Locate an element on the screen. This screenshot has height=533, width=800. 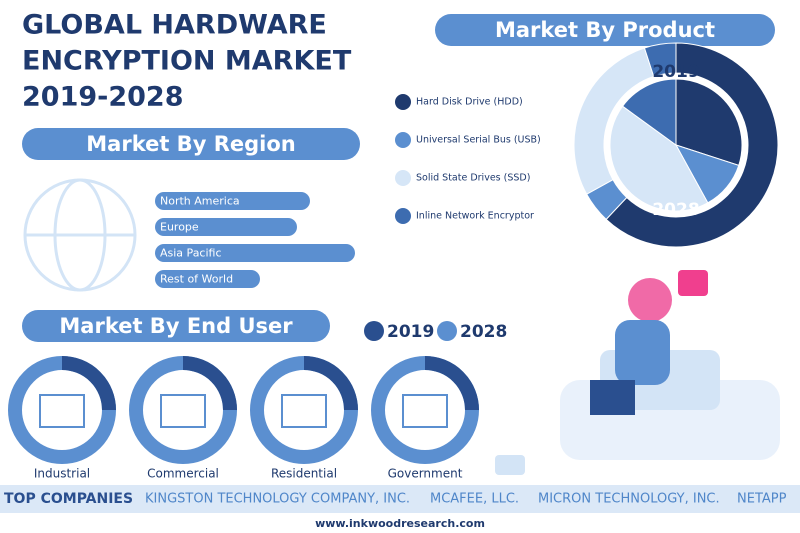
legend-label: Inline Network Encryptor is located at coordinates (475, 216).